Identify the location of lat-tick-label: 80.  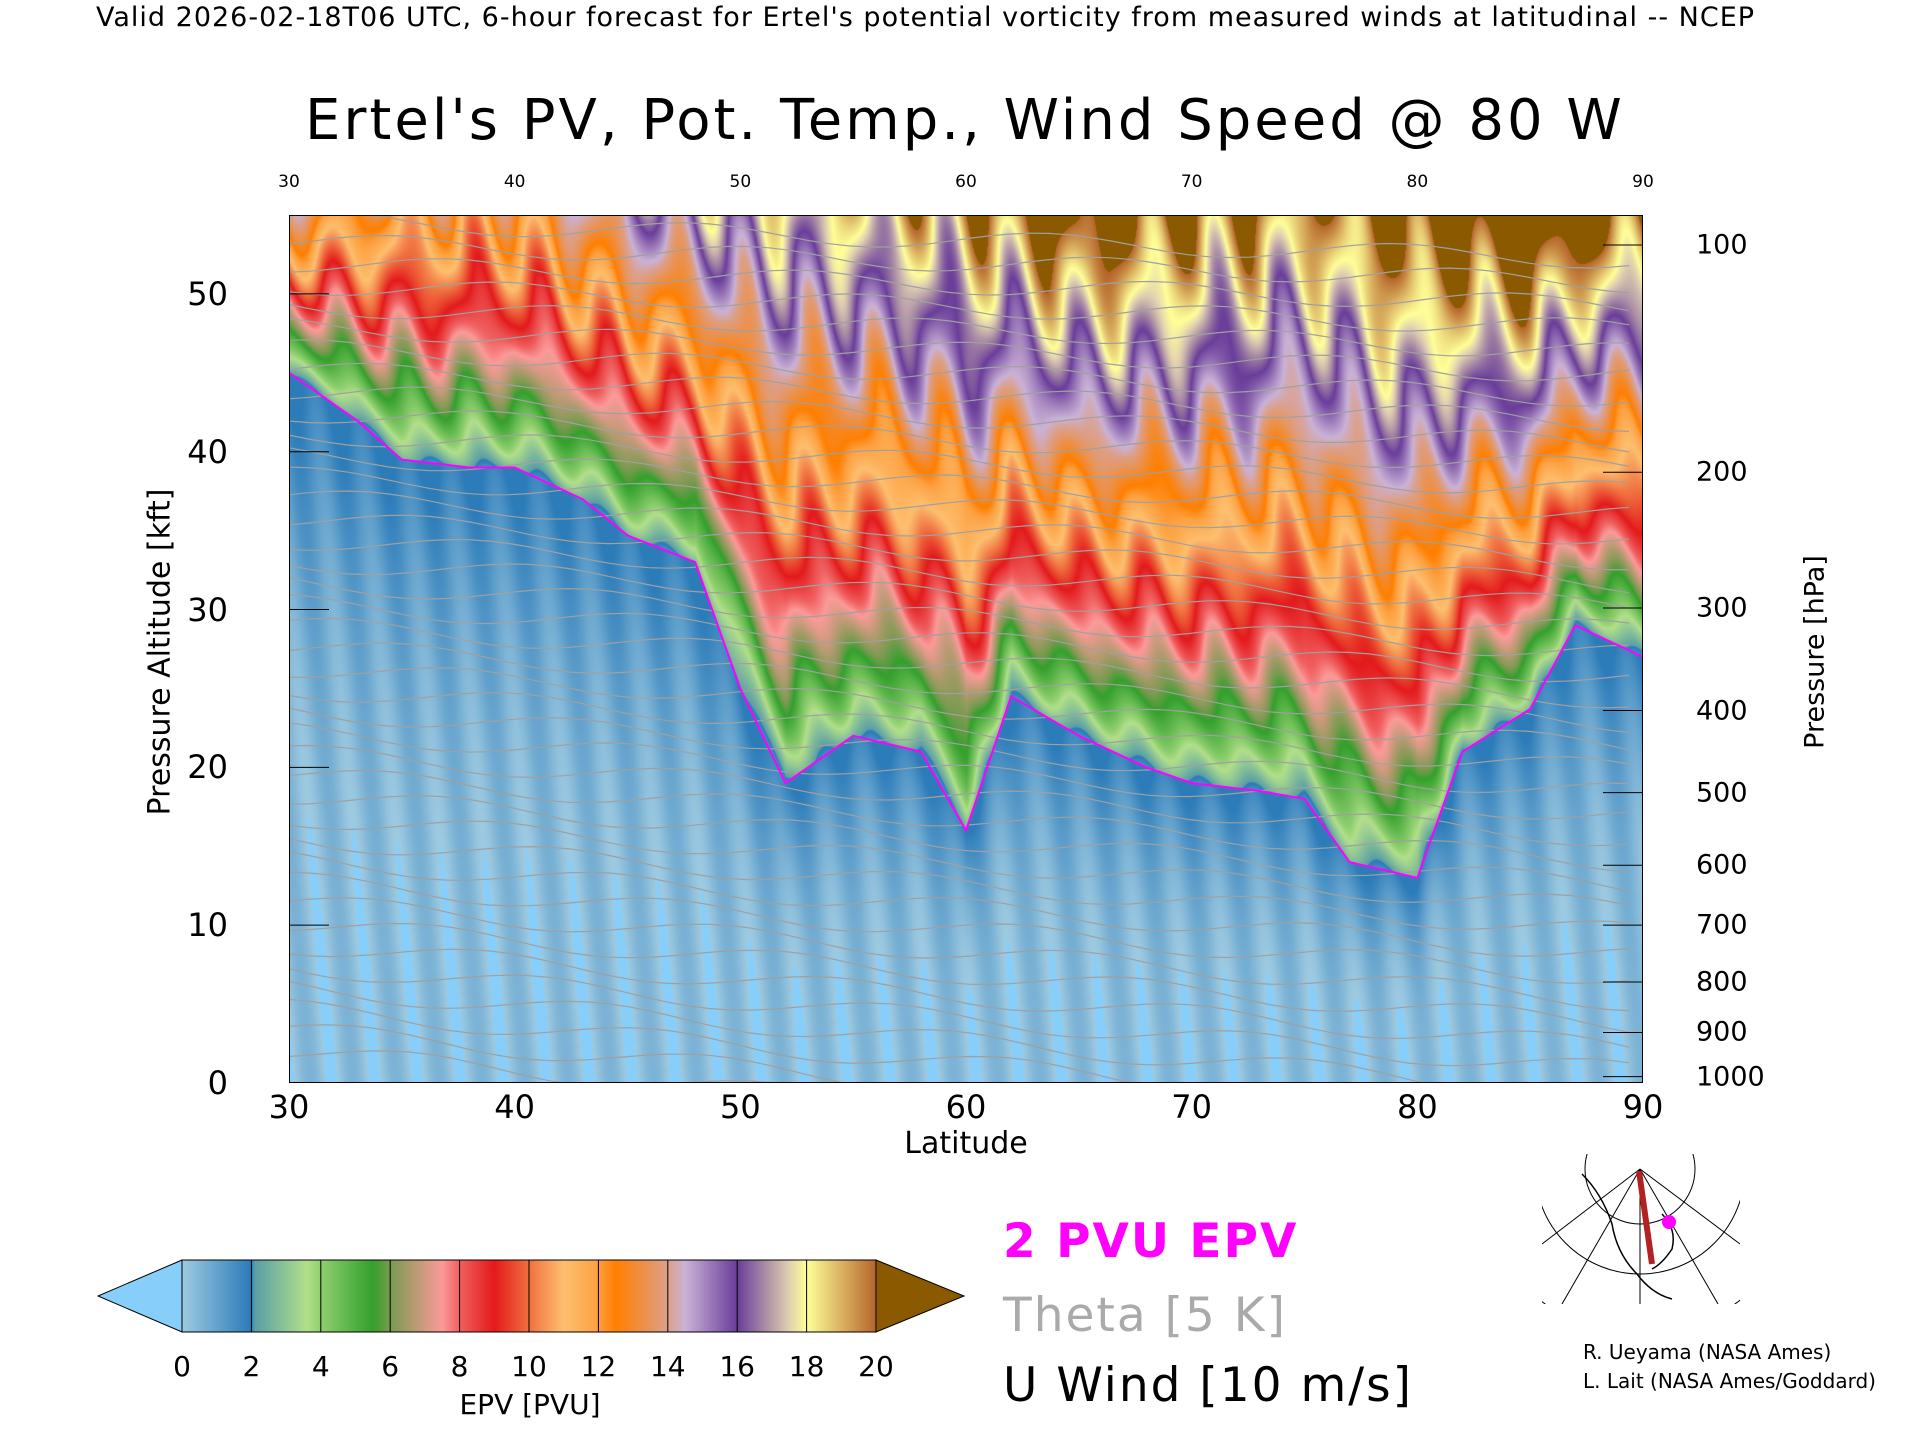
(1417, 1107).